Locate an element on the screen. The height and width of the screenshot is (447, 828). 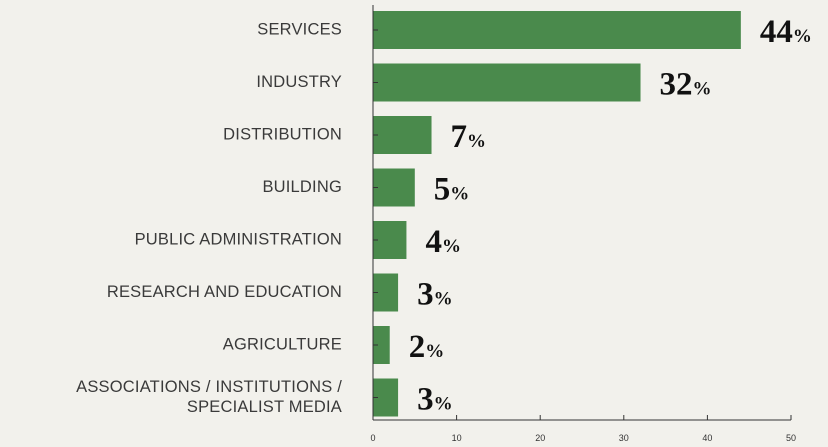
category-label: ASSOCIATIONS / INSTITUTIONS / is located at coordinates (209, 387).